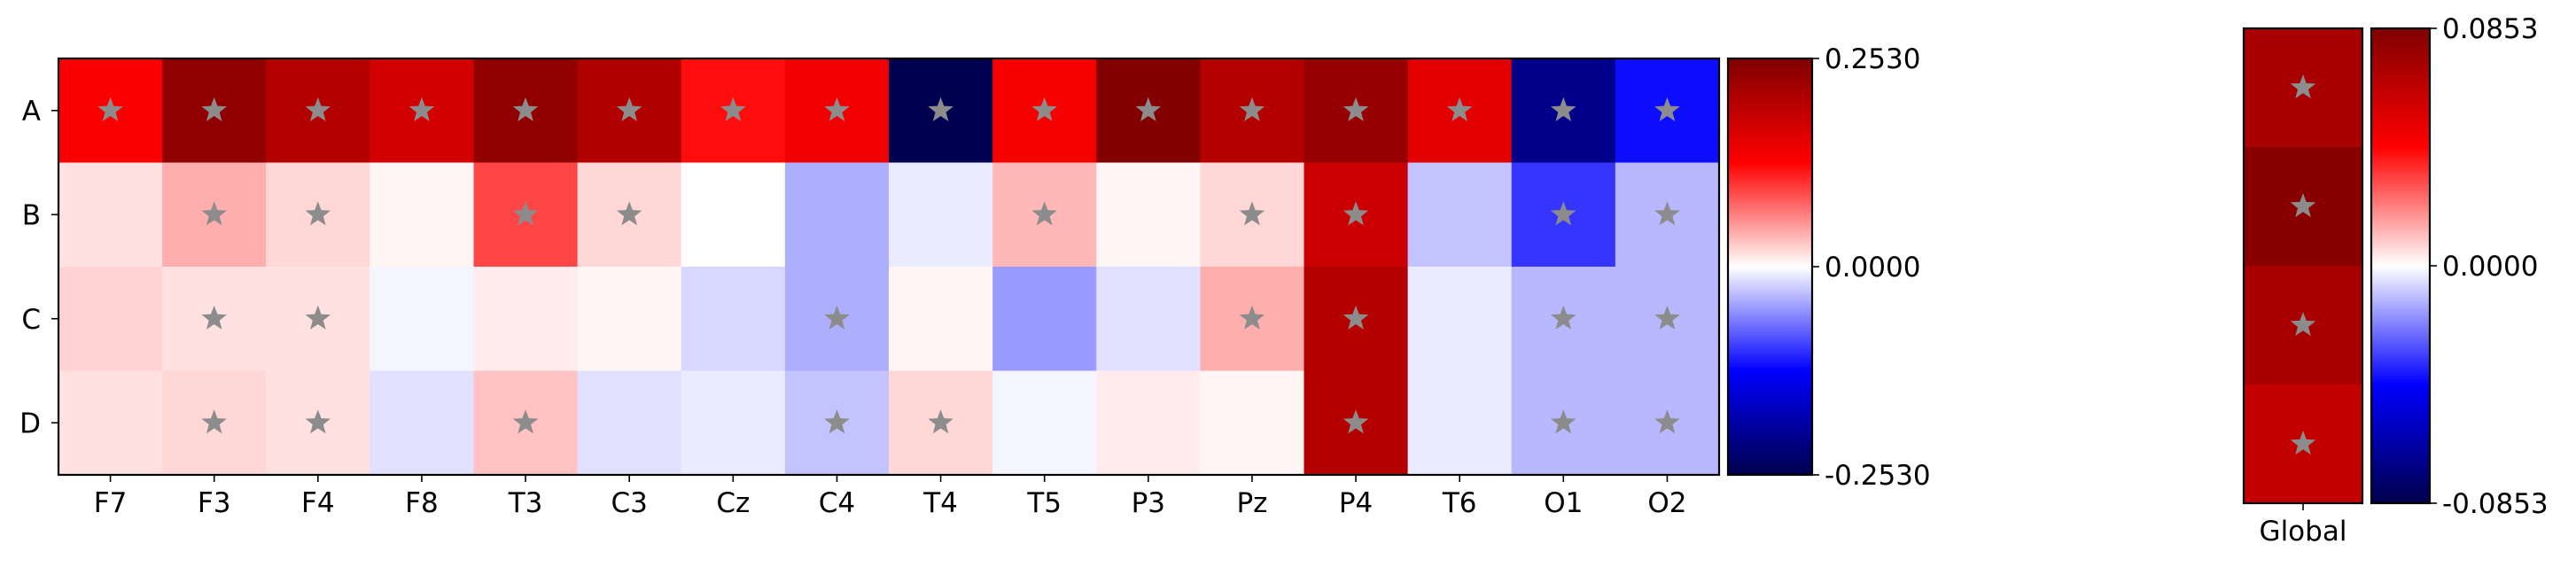  Describe the element at coordinates (2490, 29) in the screenshot. I see `colorbar-tick-label: 0.0853` at that location.